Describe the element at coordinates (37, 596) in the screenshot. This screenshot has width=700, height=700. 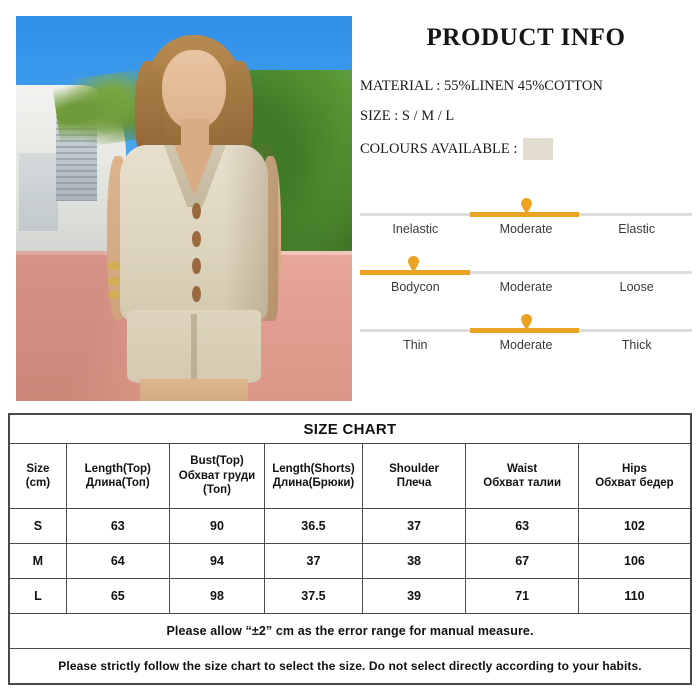
I see `cell-size: L` at that location.